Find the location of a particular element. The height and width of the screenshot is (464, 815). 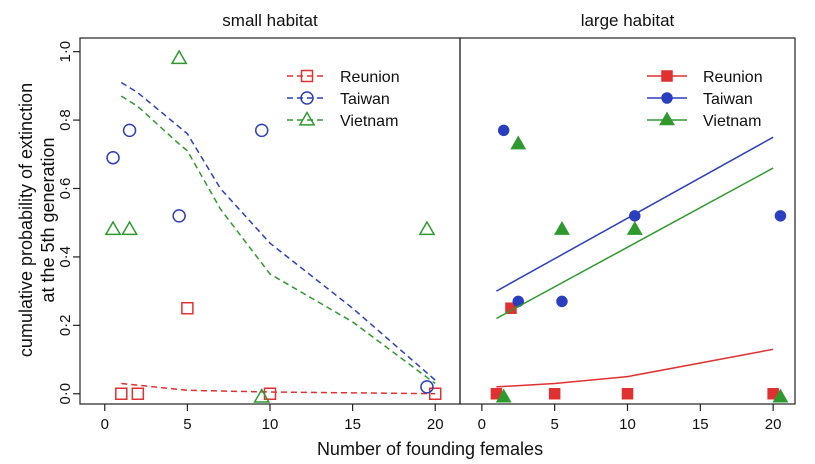

y-tick-label: 0·8 is located at coordinates (65, 120).